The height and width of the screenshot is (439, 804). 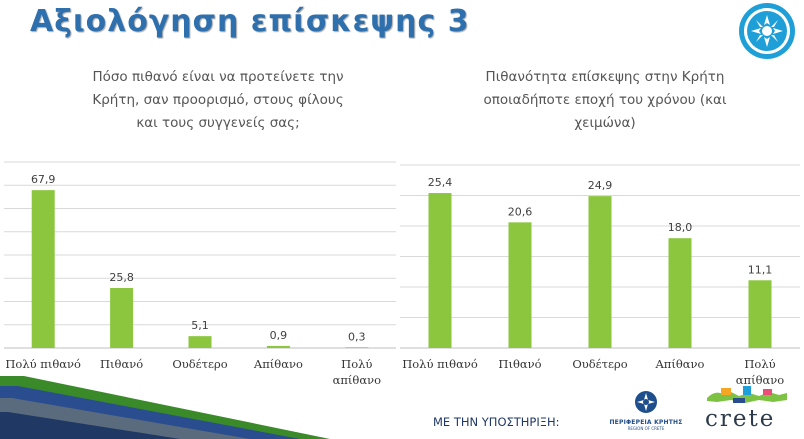 What do you see at coordinates (646, 402) in the screenshot?
I see `region-emblem-icon` at bounding box center [646, 402].